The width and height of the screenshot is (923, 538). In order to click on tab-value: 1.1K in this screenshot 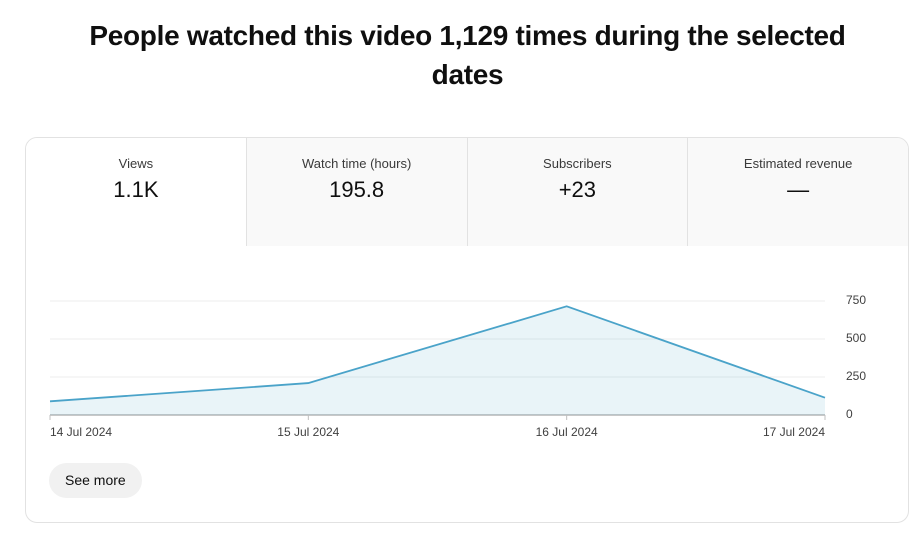, I will do `click(136, 189)`.